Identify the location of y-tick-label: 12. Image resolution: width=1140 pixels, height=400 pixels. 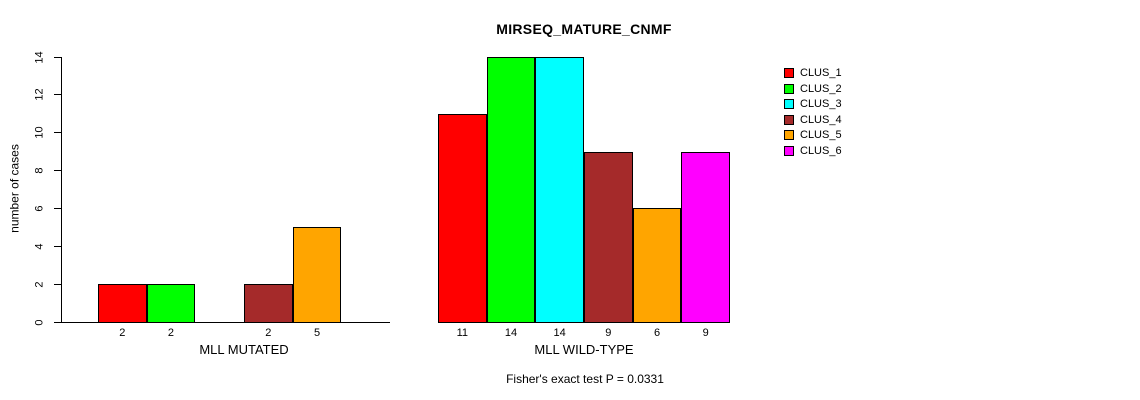
(39, 94).